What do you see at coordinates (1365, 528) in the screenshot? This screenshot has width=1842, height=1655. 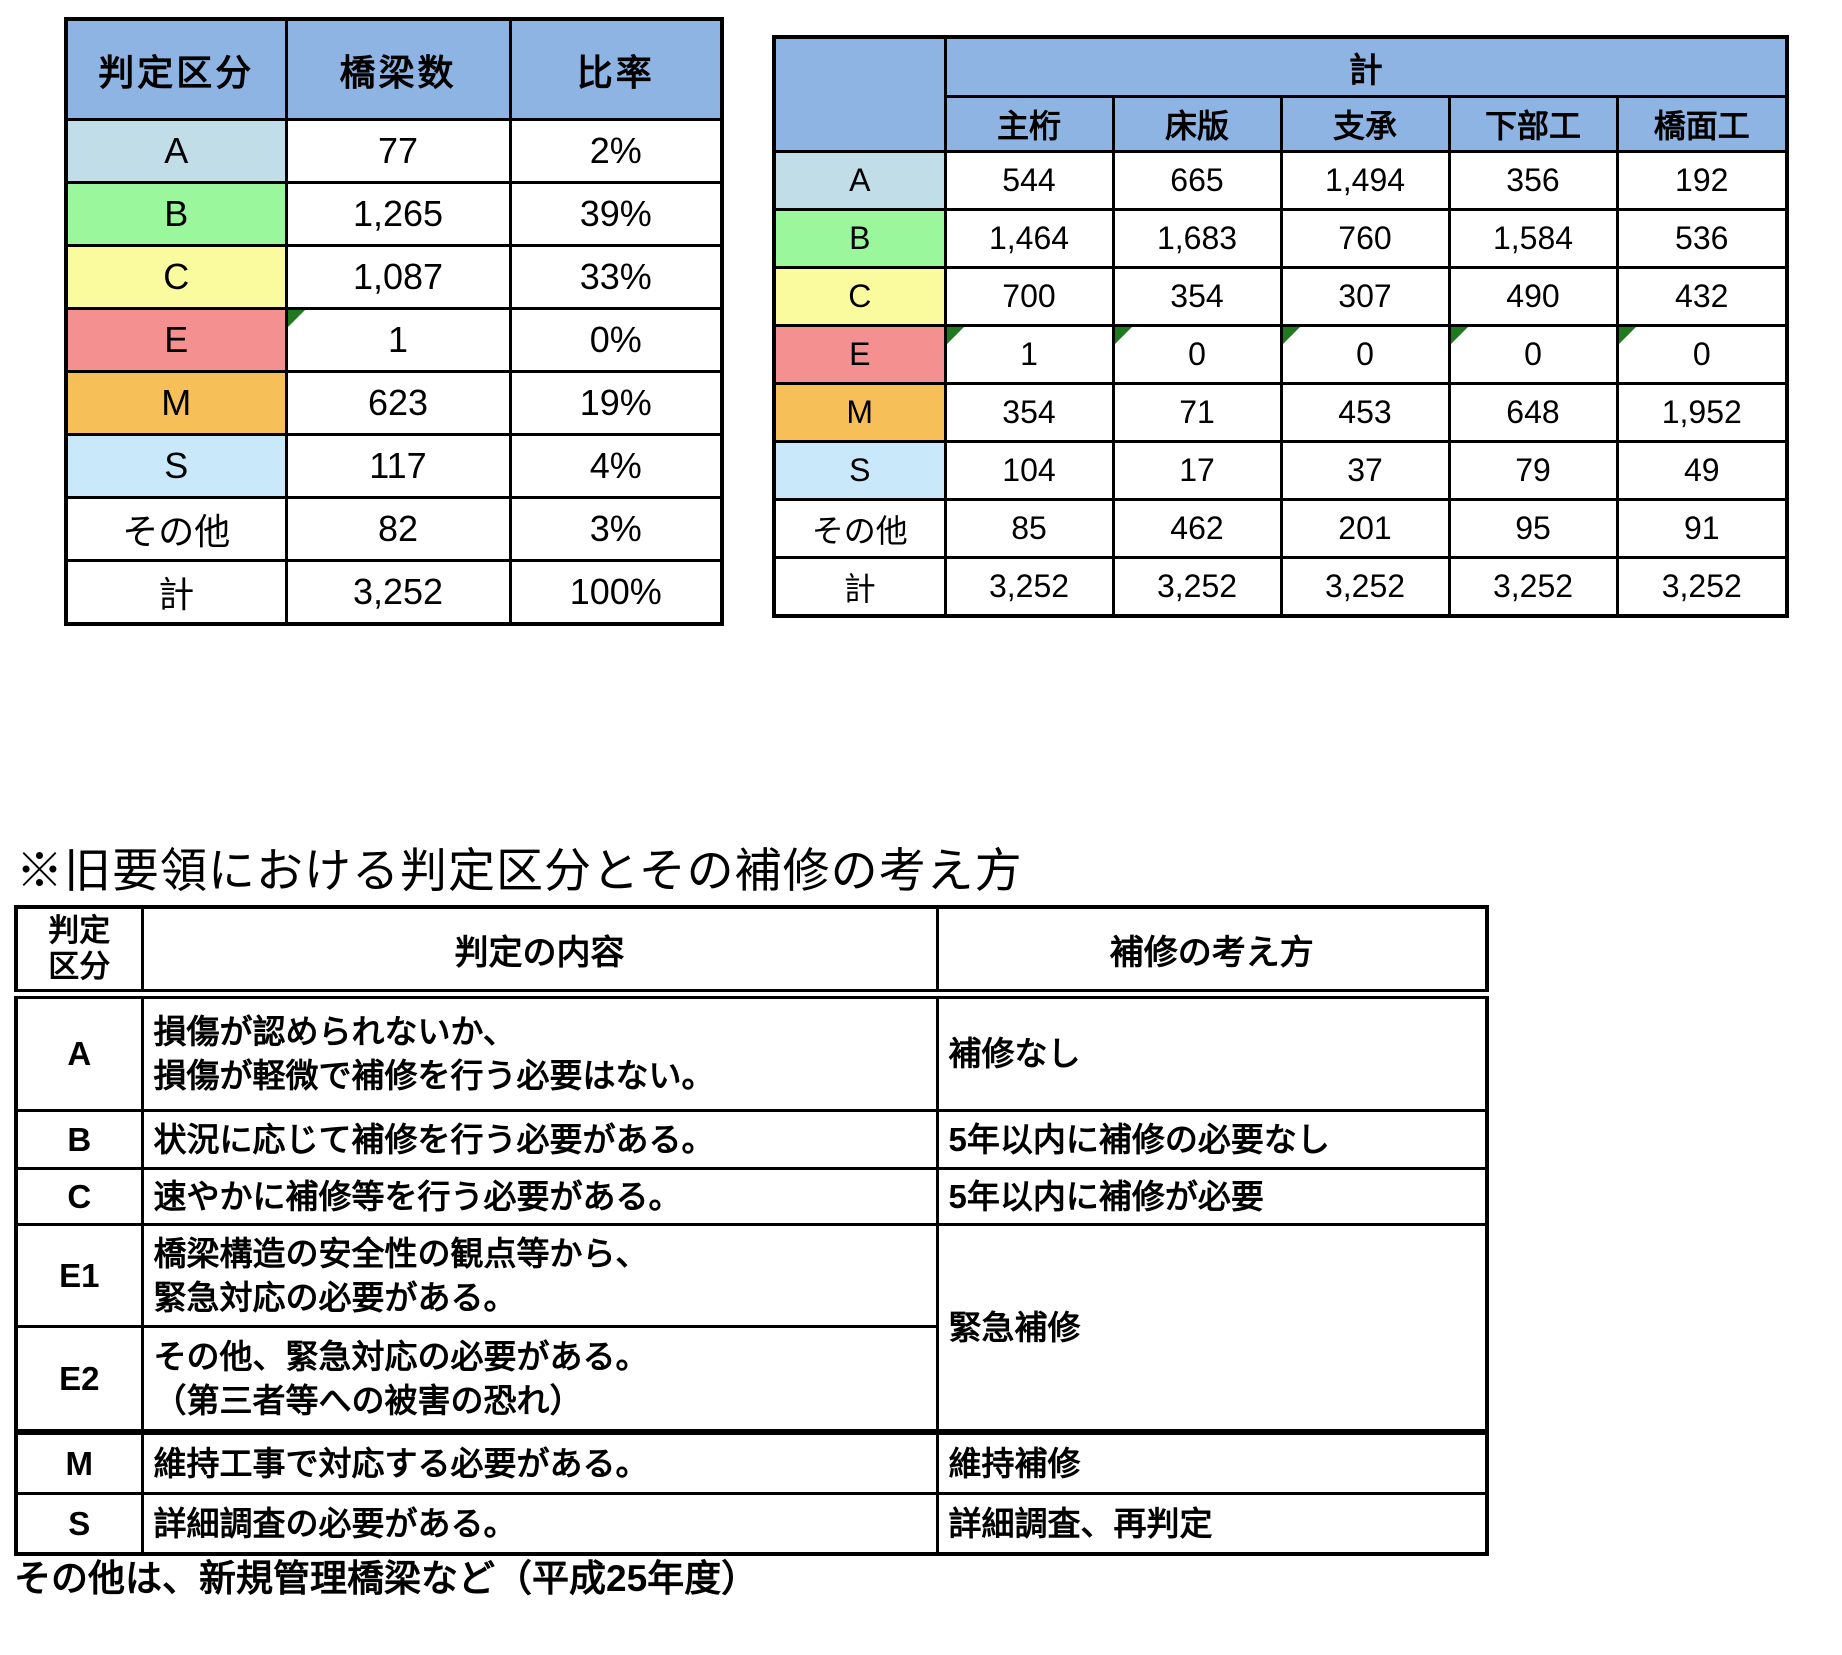 I see `value-cell: 201` at bounding box center [1365, 528].